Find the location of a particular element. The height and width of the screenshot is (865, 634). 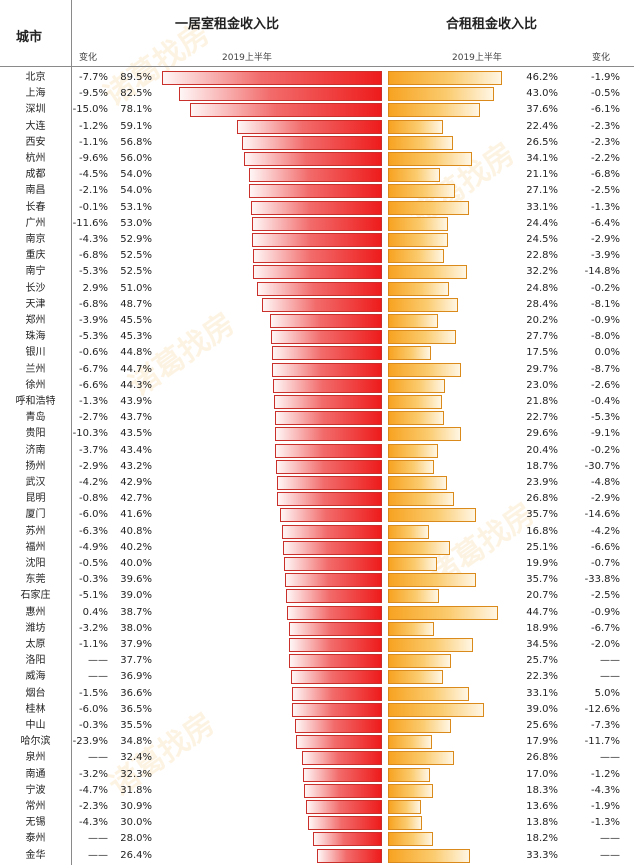

left-change-value: -0.1% is located at coordinates (93, 207).